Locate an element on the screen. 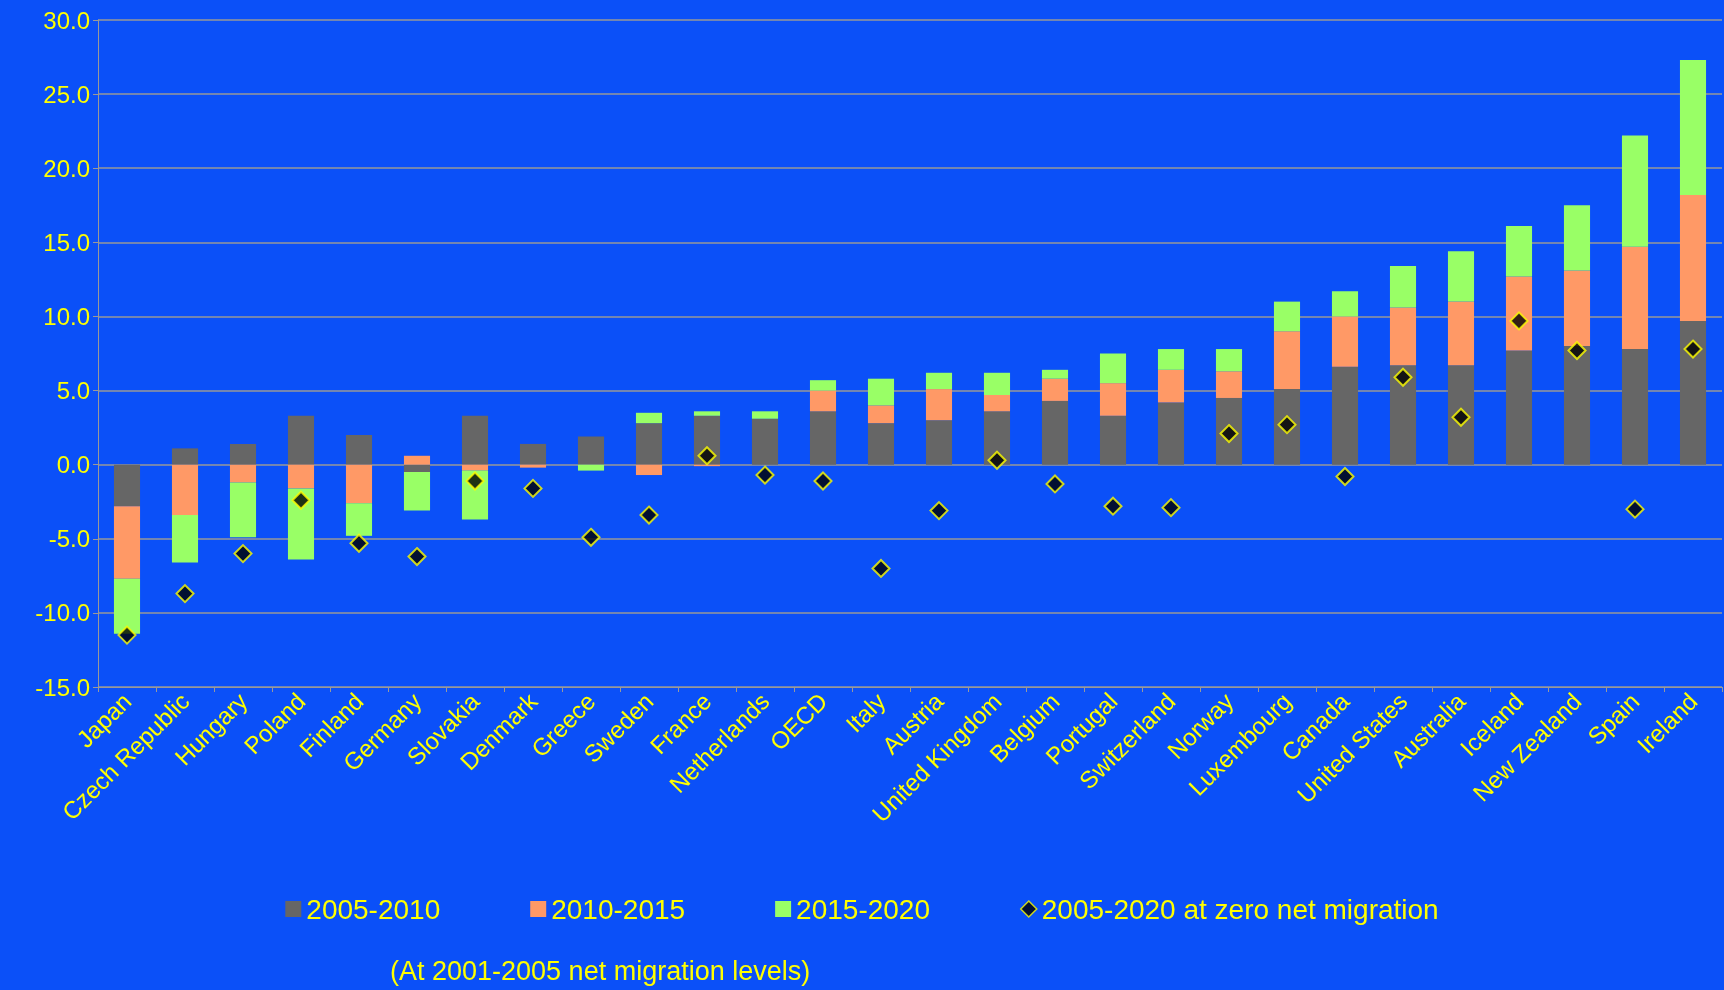 The width and height of the screenshot is (1724, 990). text: (At 2001-2005 net migration levels) is located at coordinates (600, 970).